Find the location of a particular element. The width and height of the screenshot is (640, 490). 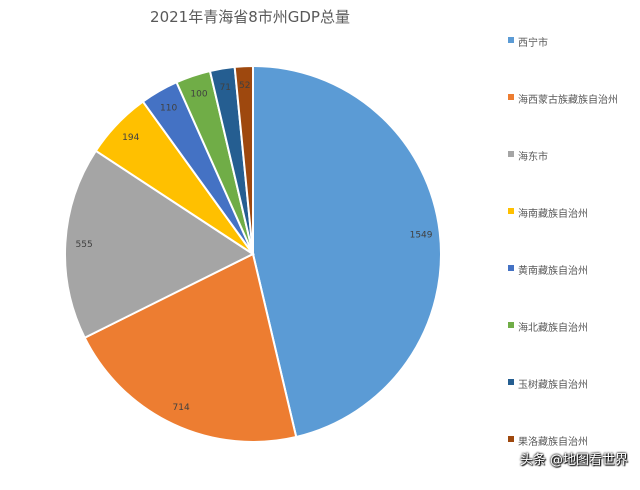

legend-item: 果洛藏族自治州 is located at coordinates (573, 461).